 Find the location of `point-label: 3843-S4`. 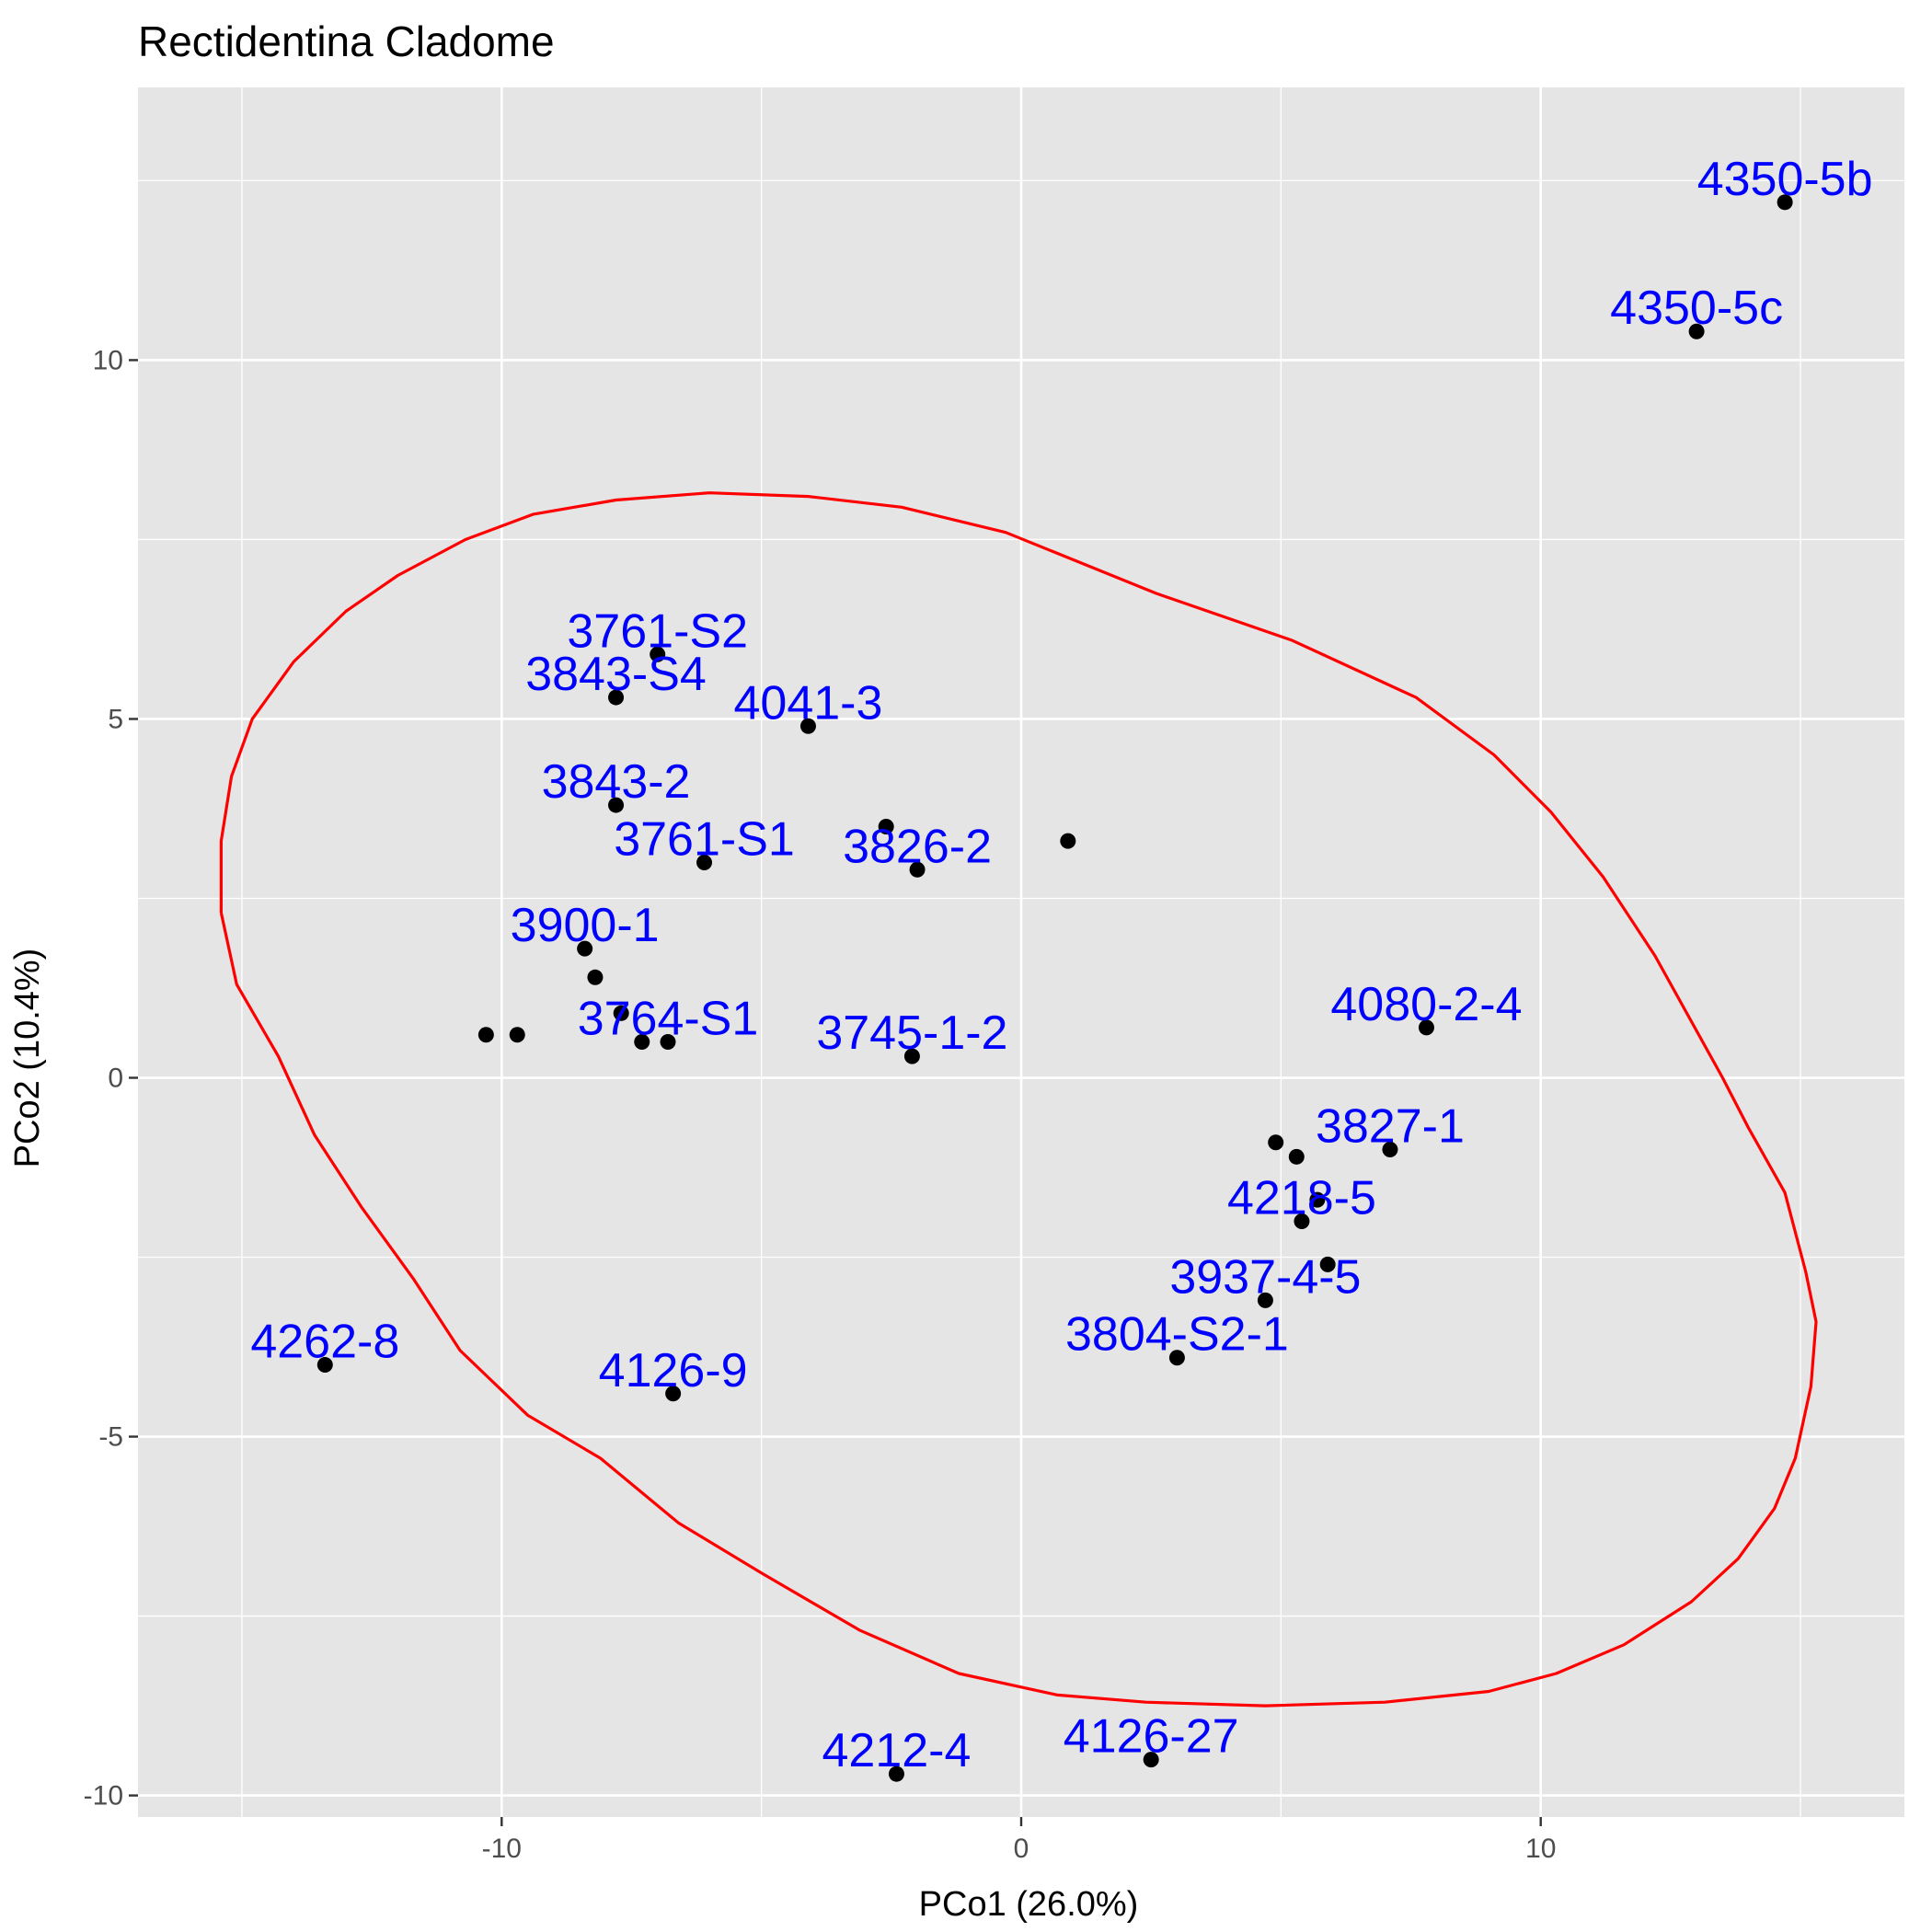

point-label: 3843-S4 is located at coordinates (616, 674).